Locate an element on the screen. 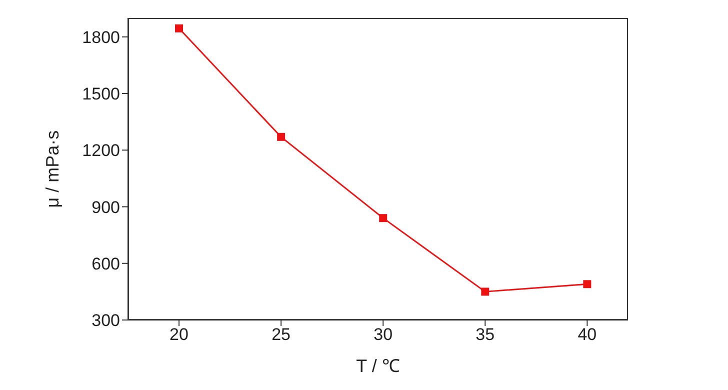  y-tick-label: 600 is located at coordinates (106, 264).